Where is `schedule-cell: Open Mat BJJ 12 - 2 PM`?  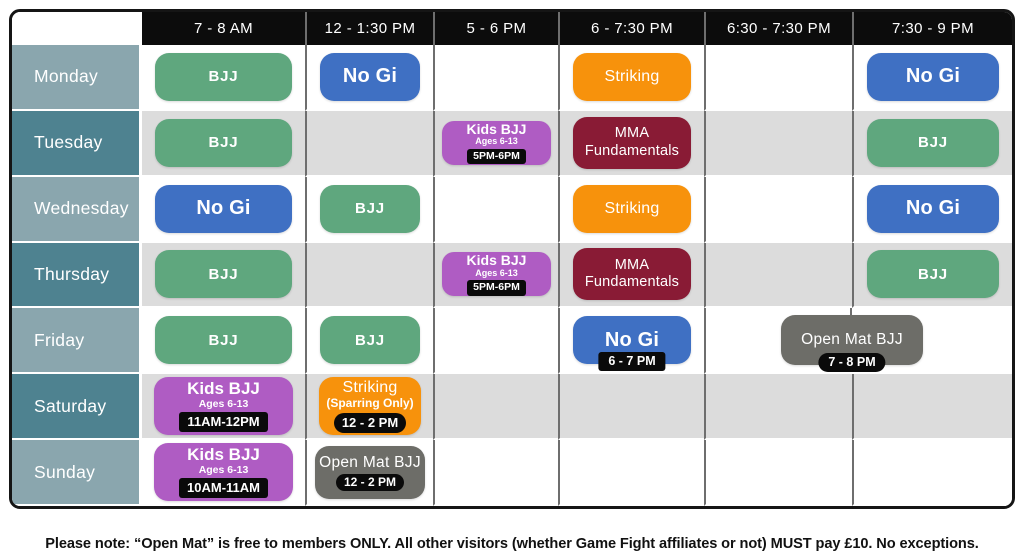
schedule-cell: Open Mat BJJ 12 - 2 PM is located at coordinates (369, 473).